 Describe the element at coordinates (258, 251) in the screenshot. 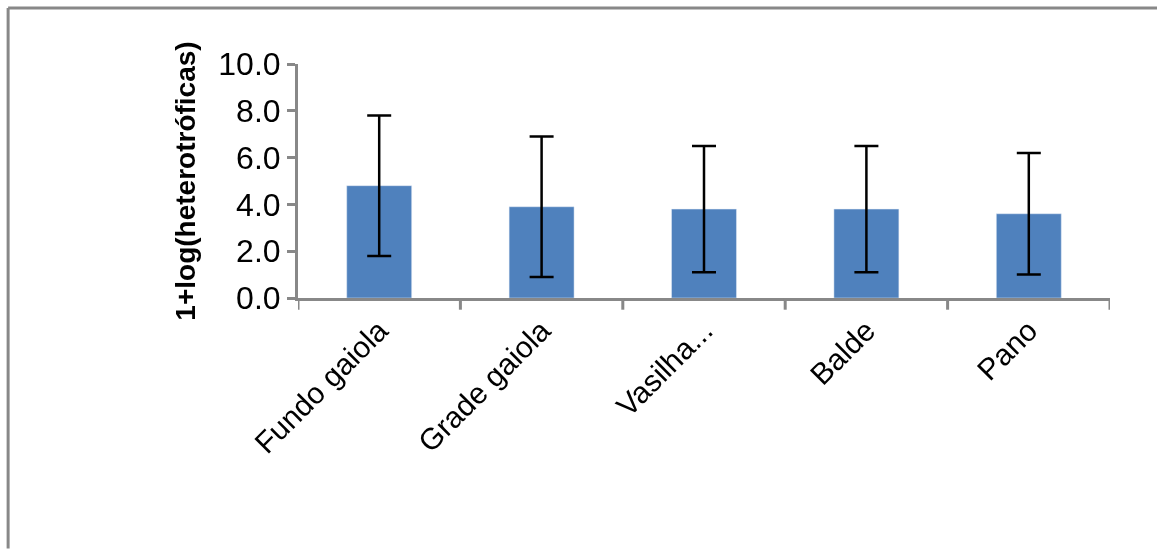

I see `y-tick-label: 2.0` at that location.